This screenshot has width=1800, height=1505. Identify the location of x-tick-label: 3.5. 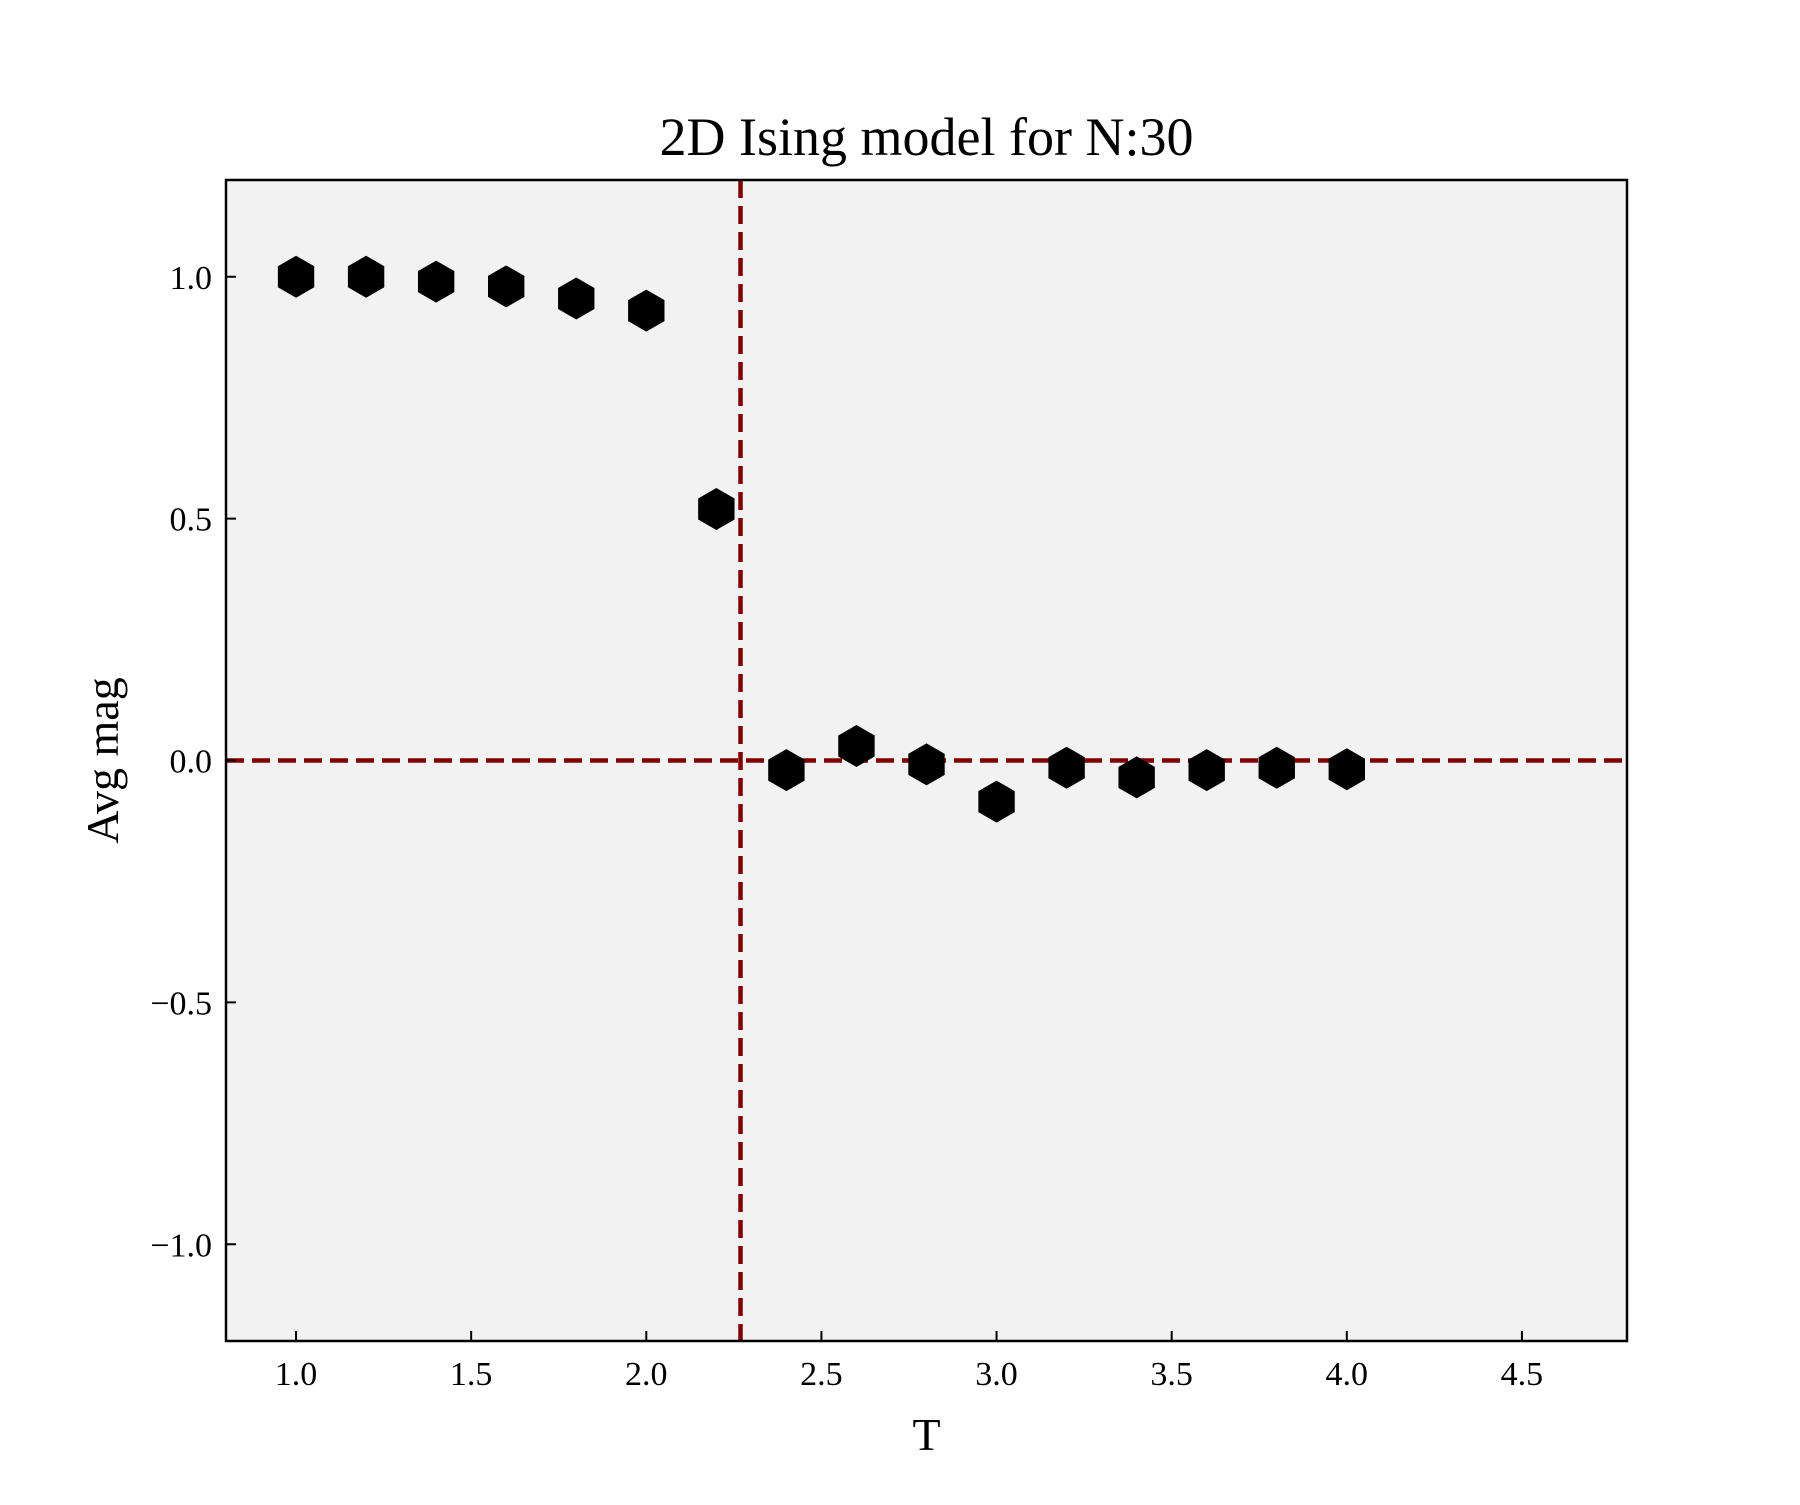
(1171, 1374).